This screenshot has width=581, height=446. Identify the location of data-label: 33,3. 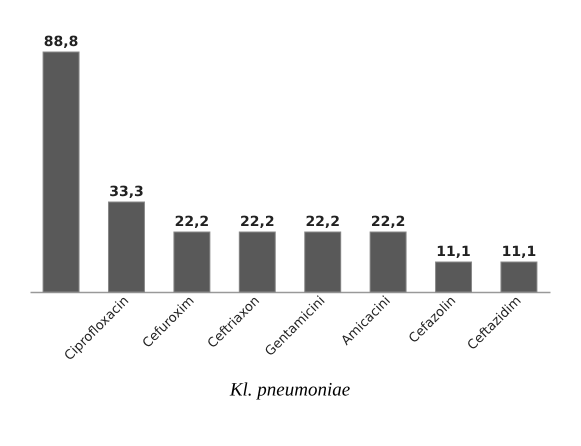
(126, 192).